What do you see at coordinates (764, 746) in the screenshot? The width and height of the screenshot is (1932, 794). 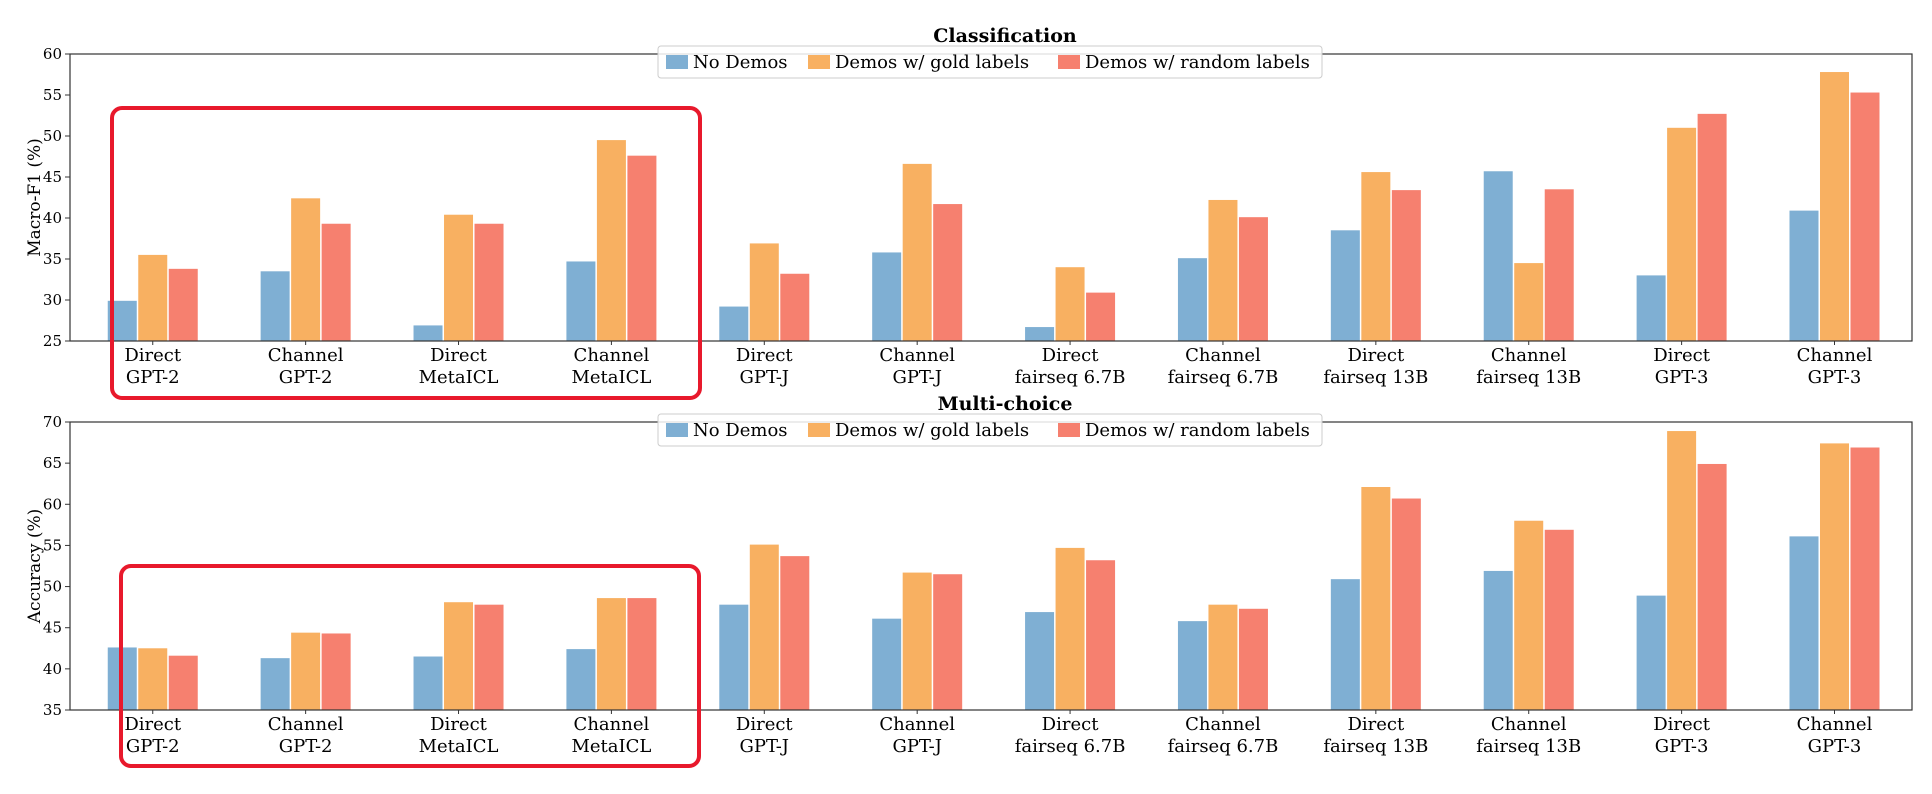 I see `category-label-line2: GPT-J` at bounding box center [764, 746].